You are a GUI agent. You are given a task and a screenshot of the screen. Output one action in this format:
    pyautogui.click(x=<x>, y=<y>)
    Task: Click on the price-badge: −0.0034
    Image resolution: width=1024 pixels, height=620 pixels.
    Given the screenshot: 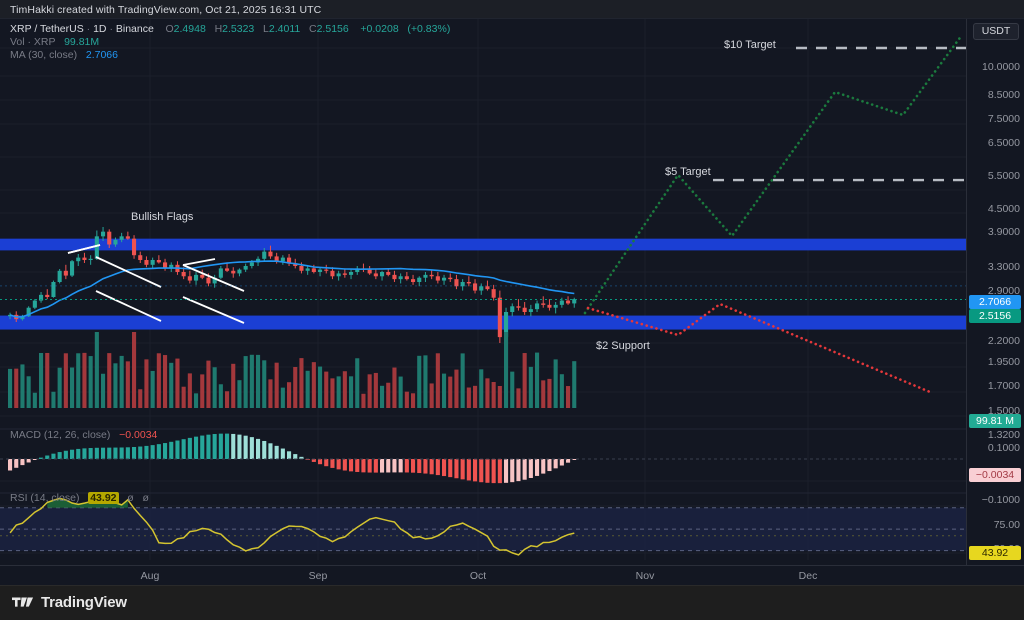 What is the action you would take?
    pyautogui.click(x=995, y=475)
    